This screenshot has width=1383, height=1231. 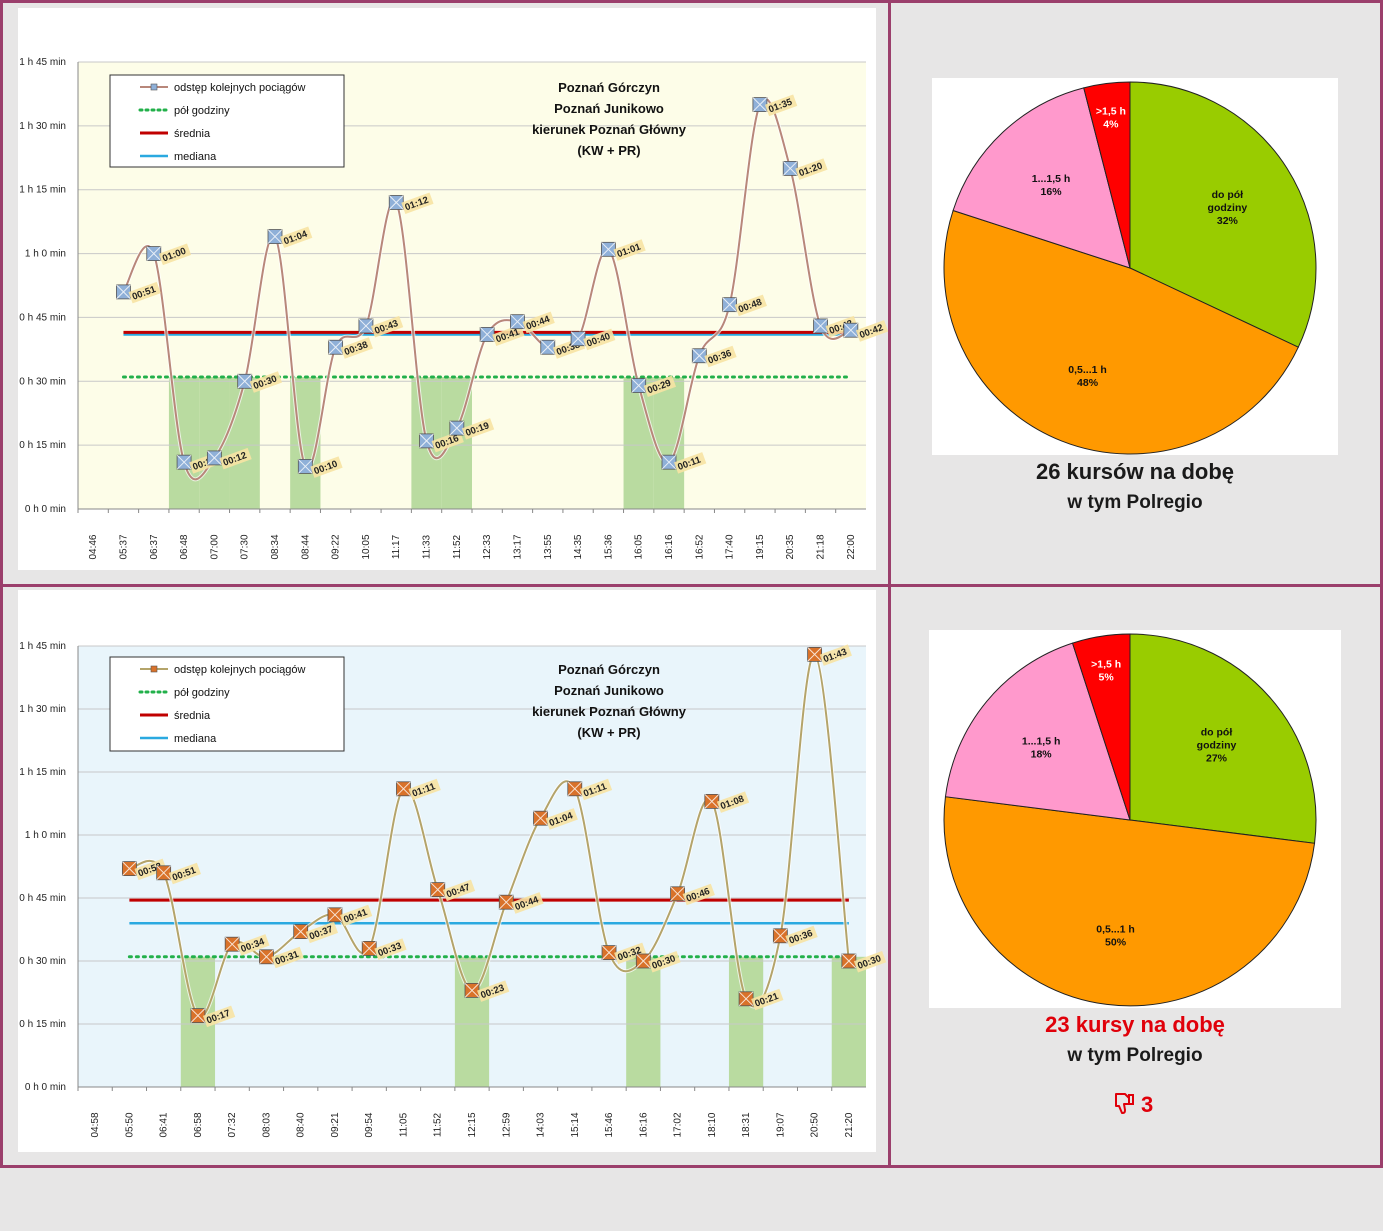 What do you see at coordinates (42, 709) in the screenshot?
I see `bottom-chart-y-tick-label: 1 h 30 min` at bounding box center [42, 709].